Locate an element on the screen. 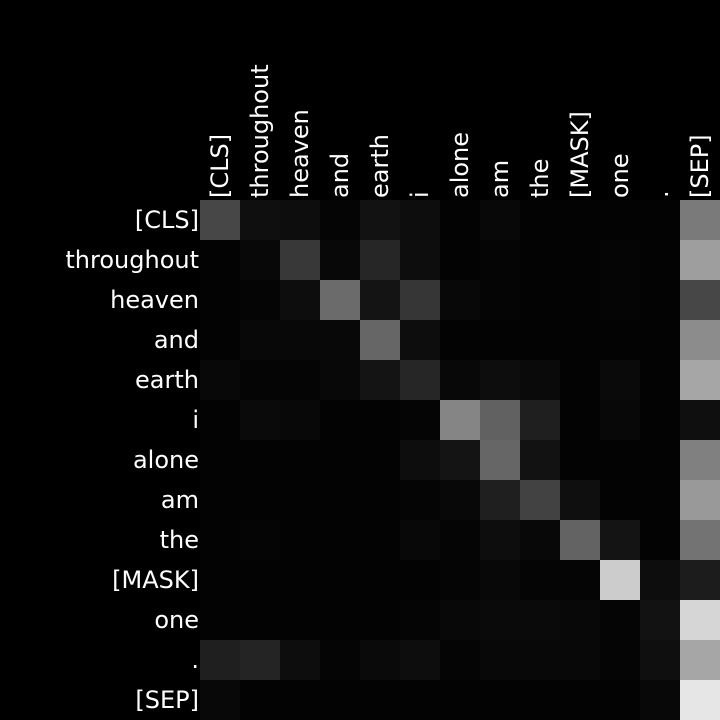 The image size is (720, 720). column-token-label: am is located at coordinates (500, 179).